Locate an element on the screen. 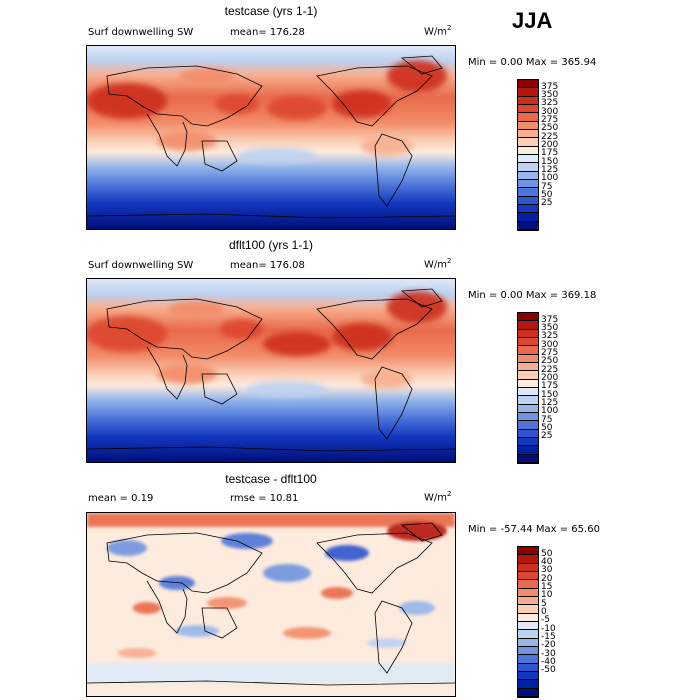 This screenshot has width=700, height=700. colorbar-label: 40 is located at coordinates (547, 562).